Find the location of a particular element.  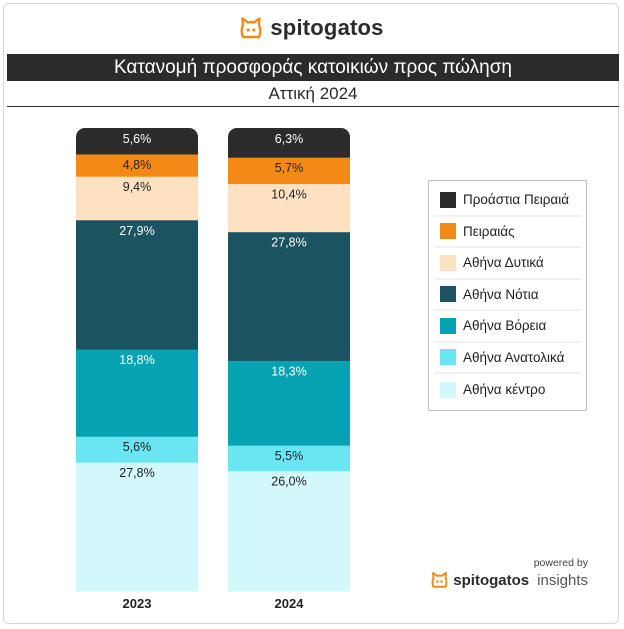

legend-item: Αθήνα Βόρεια is located at coordinates (507, 327).